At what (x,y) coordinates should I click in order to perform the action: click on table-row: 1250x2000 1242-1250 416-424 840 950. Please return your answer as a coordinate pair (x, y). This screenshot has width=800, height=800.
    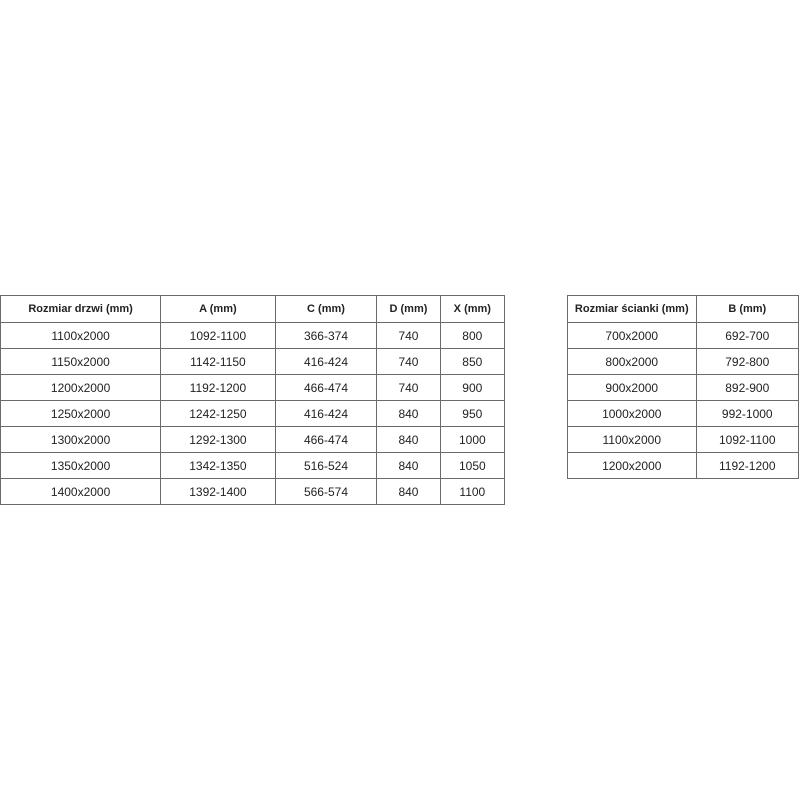
    Looking at the image, I should click on (253, 413).